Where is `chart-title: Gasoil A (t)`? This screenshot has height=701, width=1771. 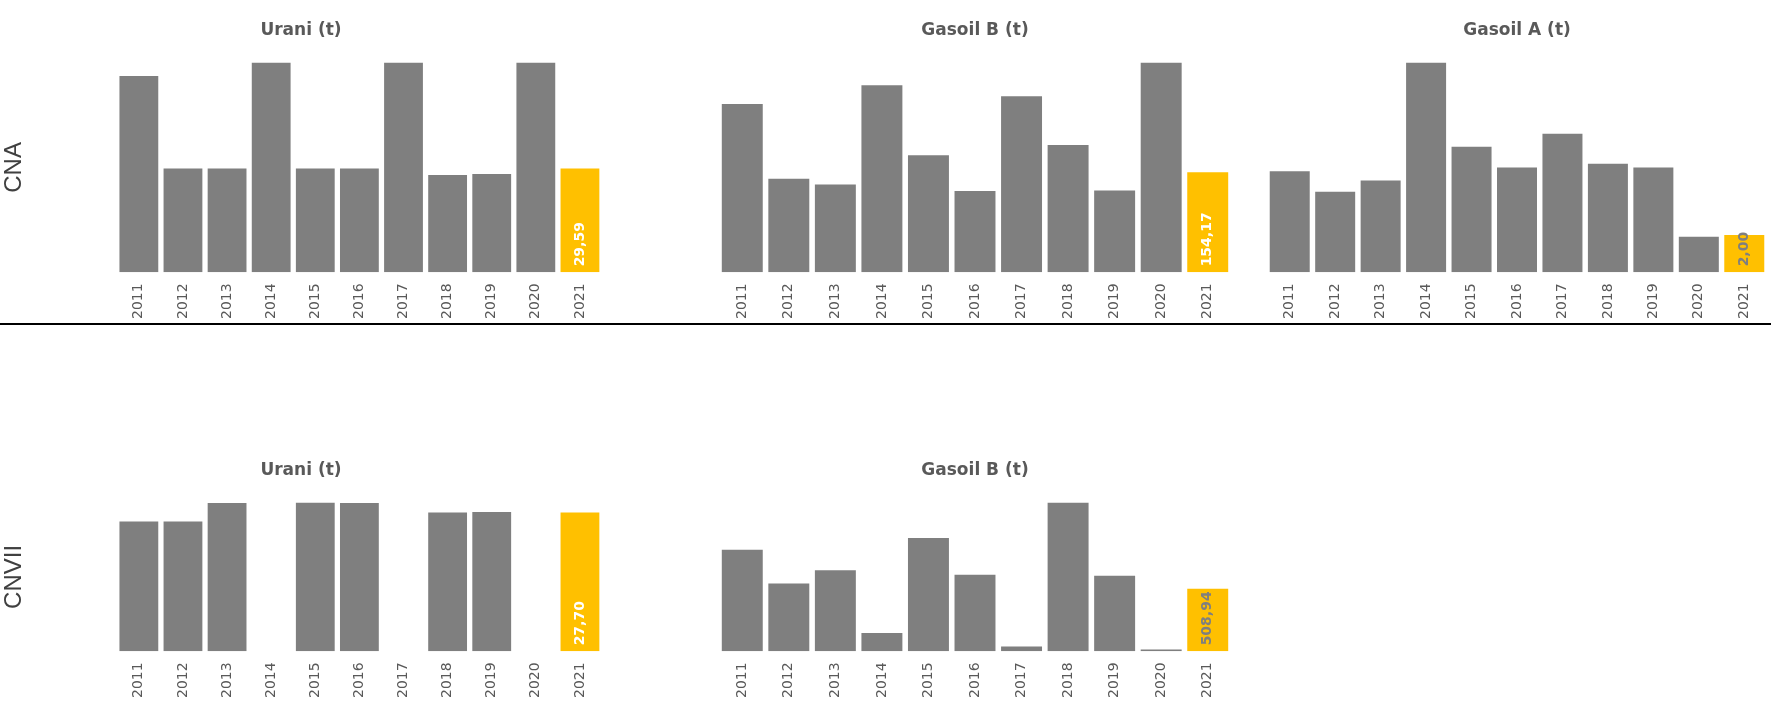
chart-title: Gasoil A (t) is located at coordinates (1517, 28).